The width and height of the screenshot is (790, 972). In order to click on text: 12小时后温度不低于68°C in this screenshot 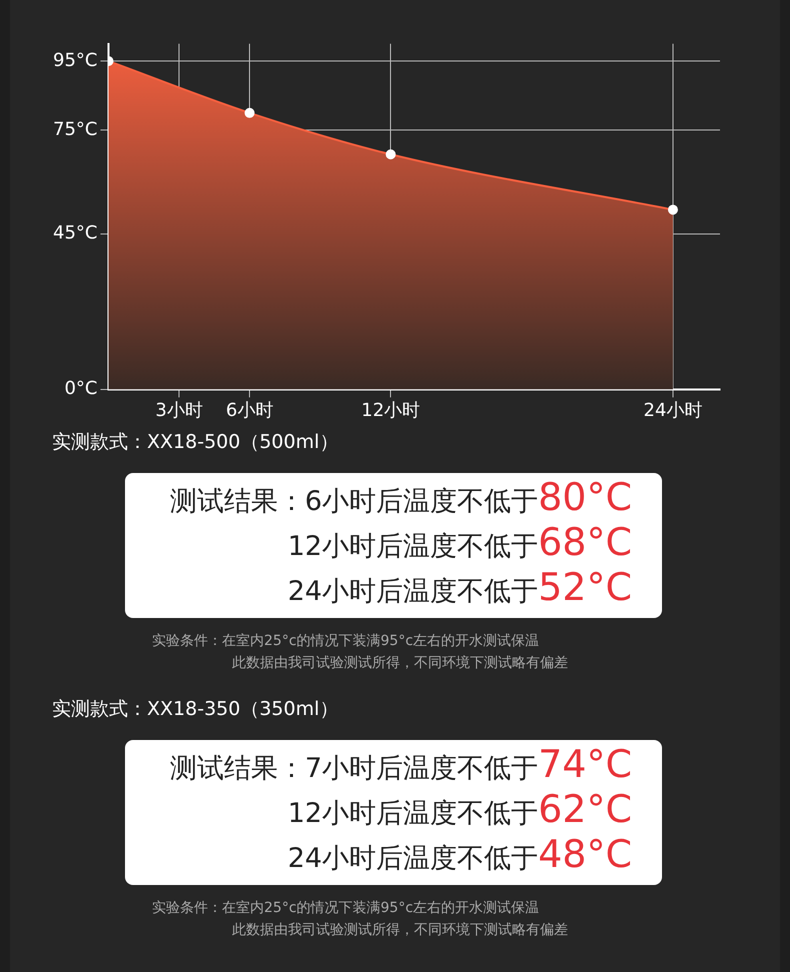, I will do `click(460, 542)`.